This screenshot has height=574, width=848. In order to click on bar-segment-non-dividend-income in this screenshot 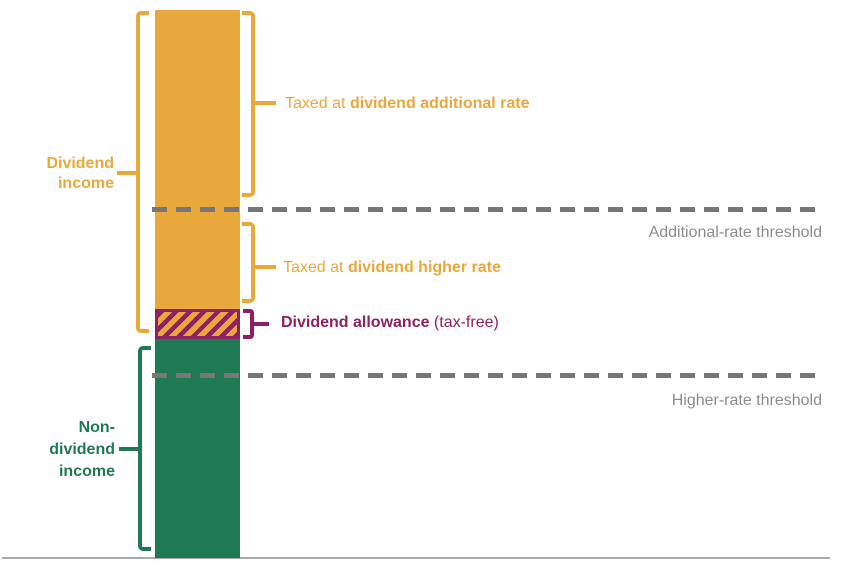, I will do `click(197, 448)`.